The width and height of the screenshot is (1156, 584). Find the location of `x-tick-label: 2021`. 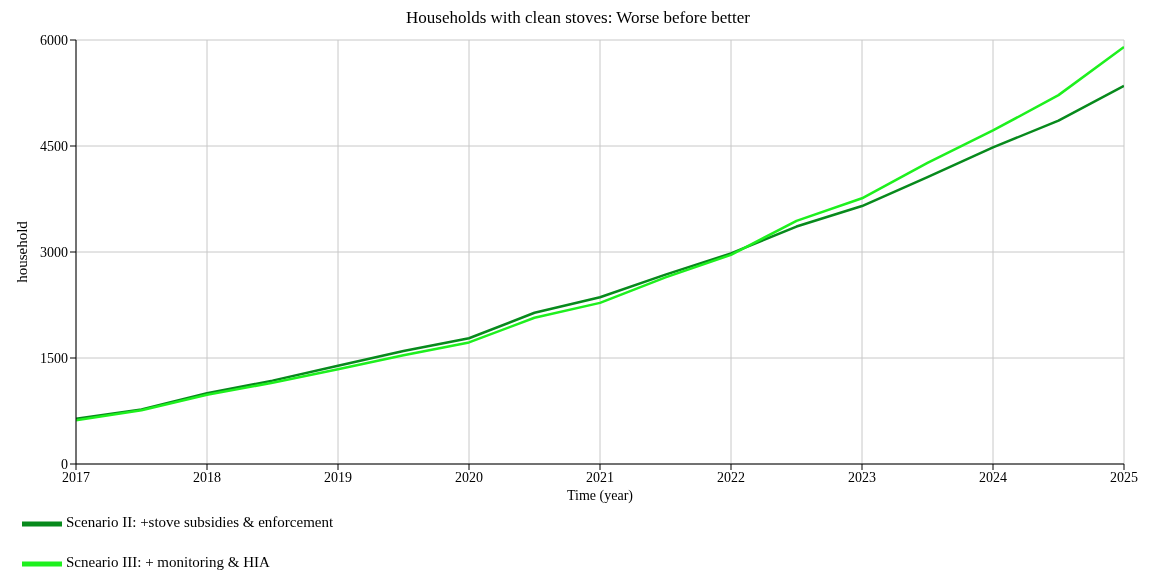

x-tick-label: 2021 is located at coordinates (600, 477).